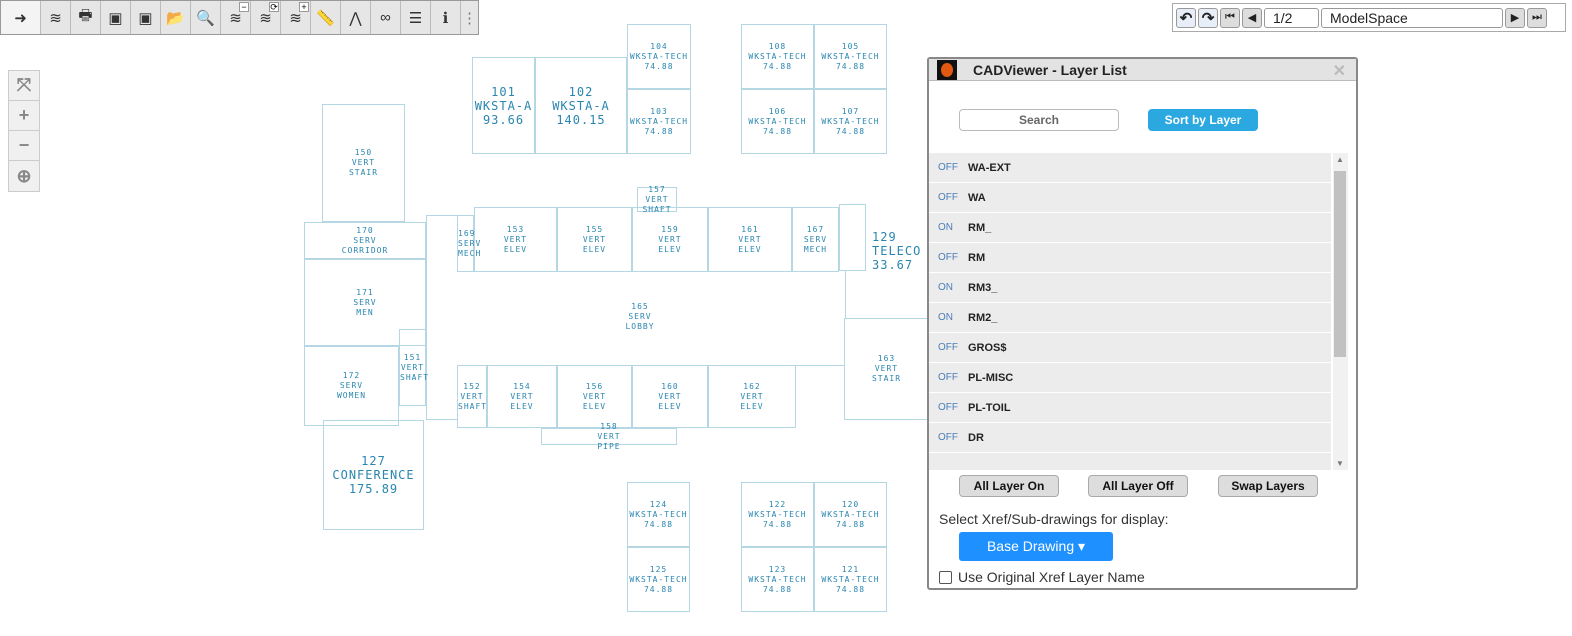 Image resolution: width=1572 pixels, height=636 pixels. What do you see at coordinates (777, 121) in the screenshot?
I see `room-106: 106 WKSTA-TECH 74.88` at bounding box center [777, 121].